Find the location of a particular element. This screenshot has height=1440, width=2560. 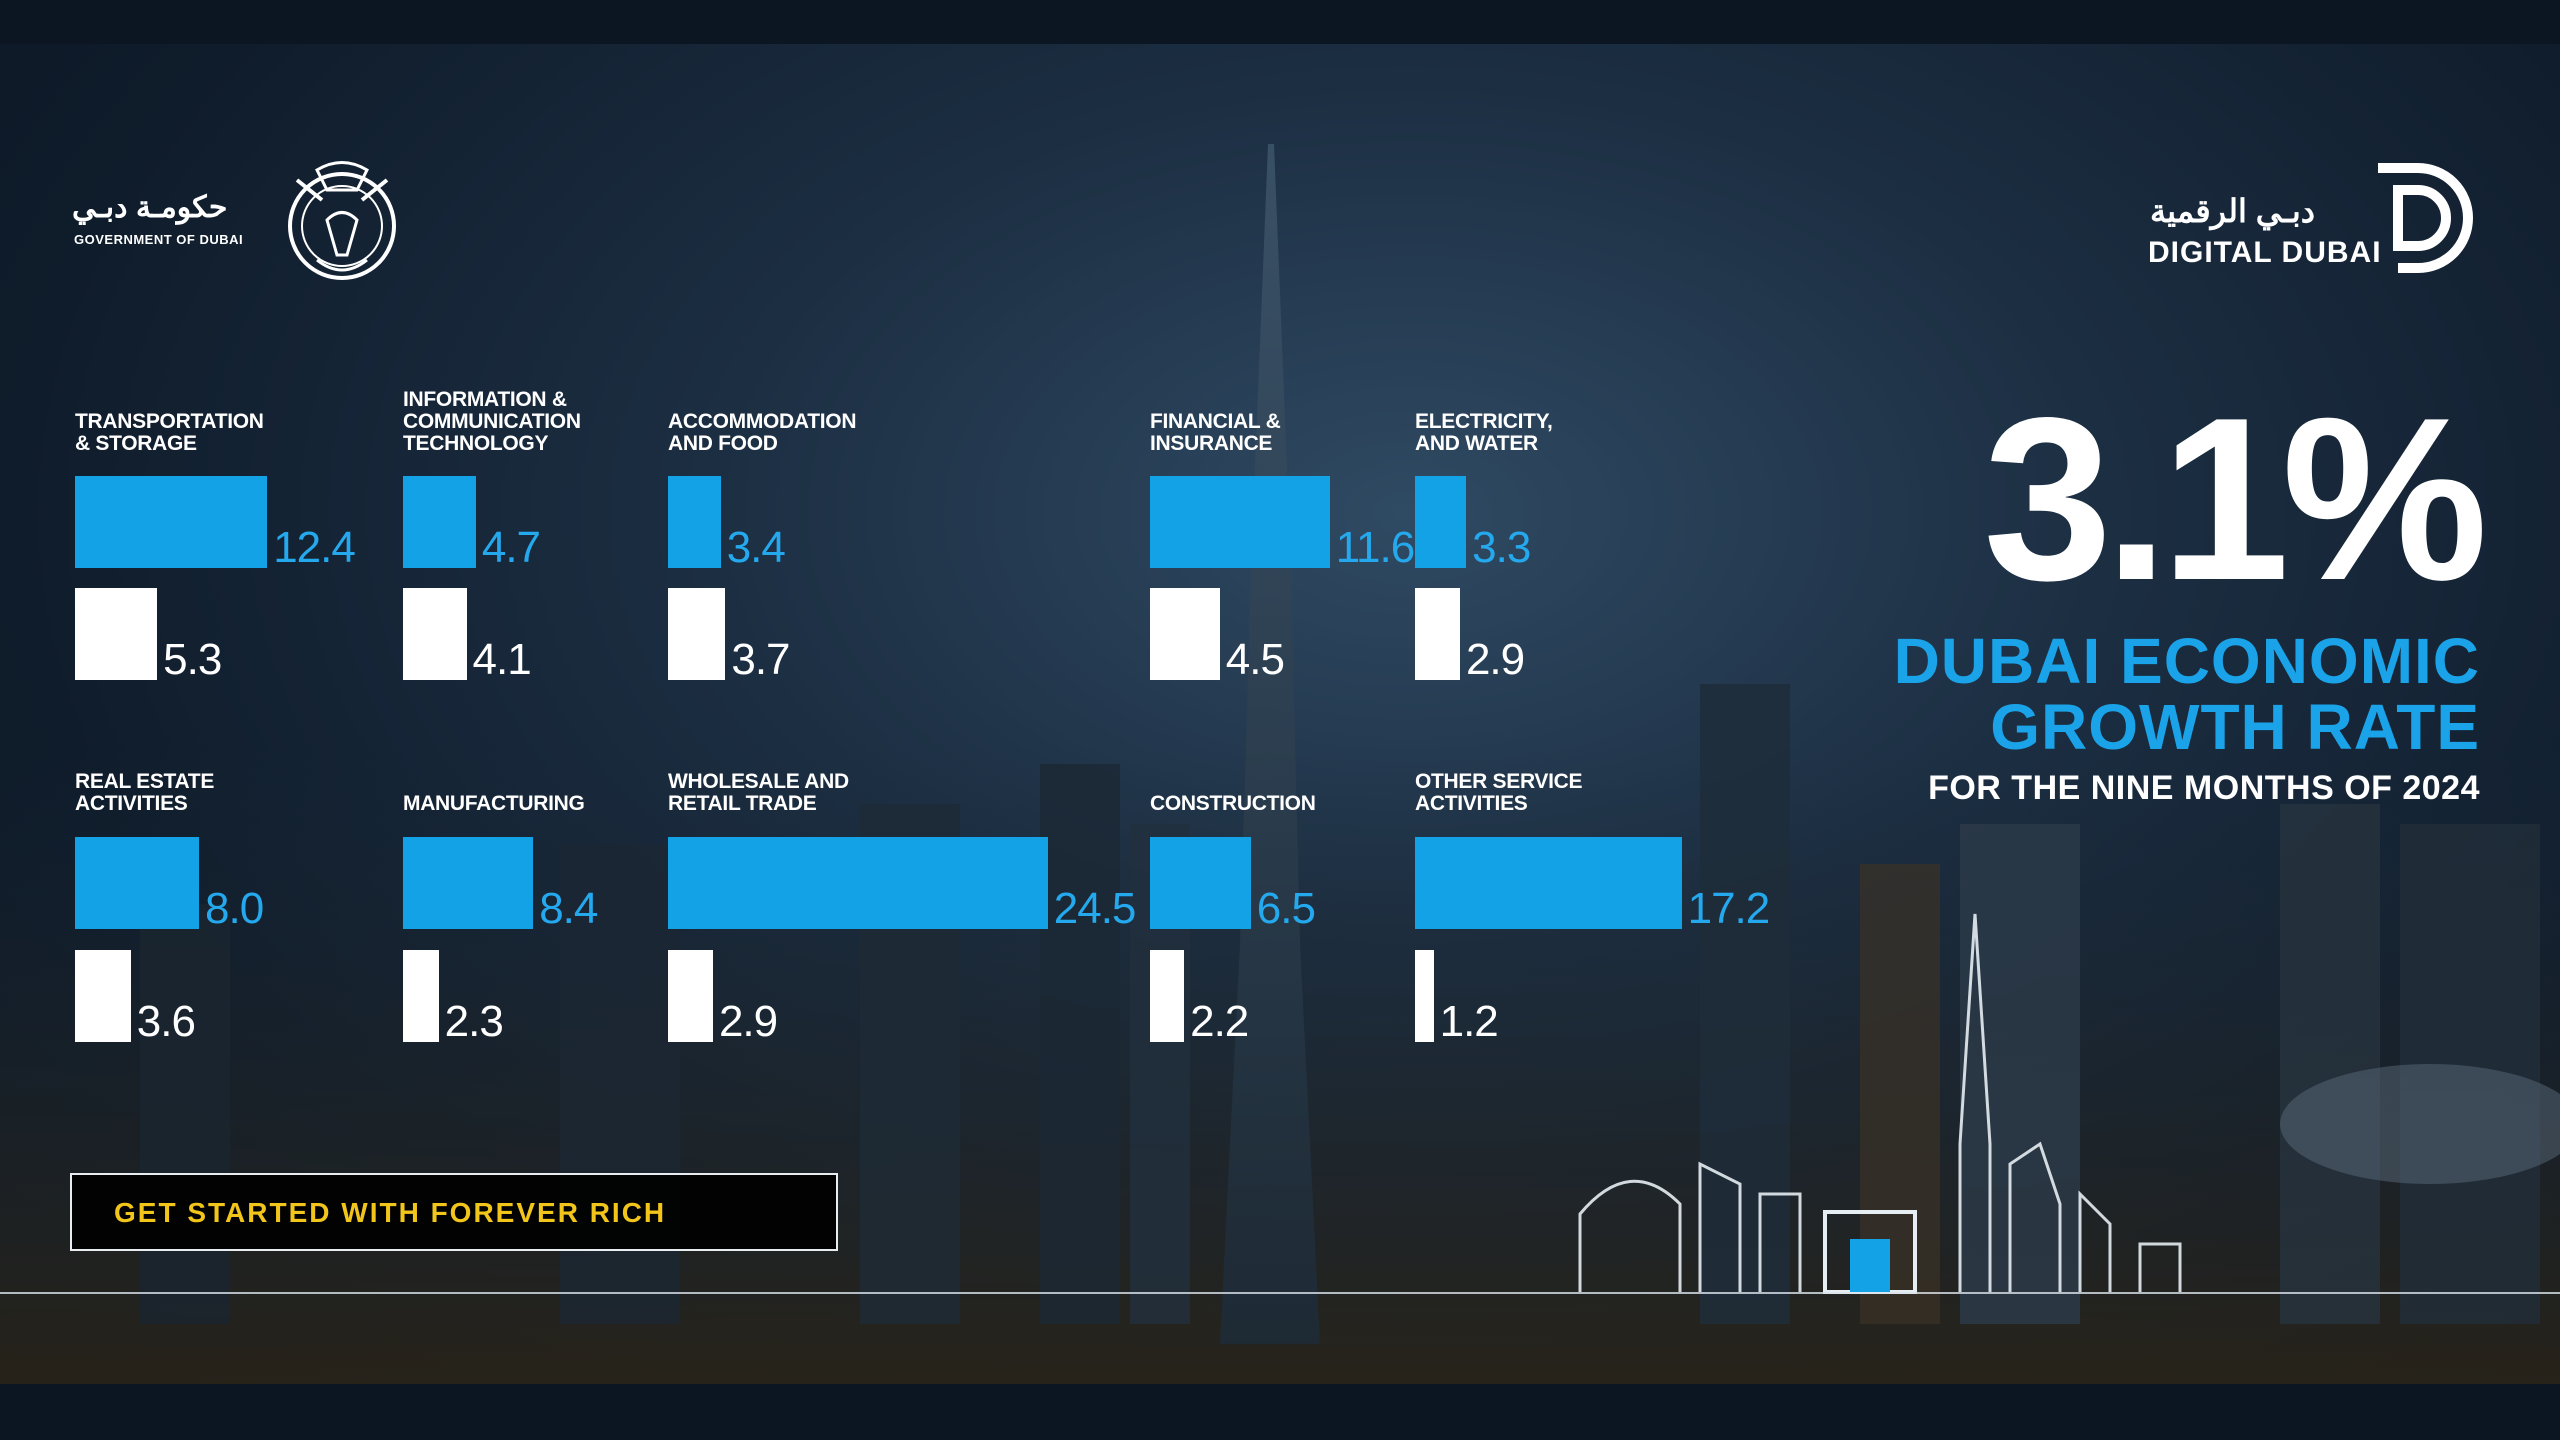

category-label: TRANSPORTATION & STORAGE is located at coordinates (169, 433).